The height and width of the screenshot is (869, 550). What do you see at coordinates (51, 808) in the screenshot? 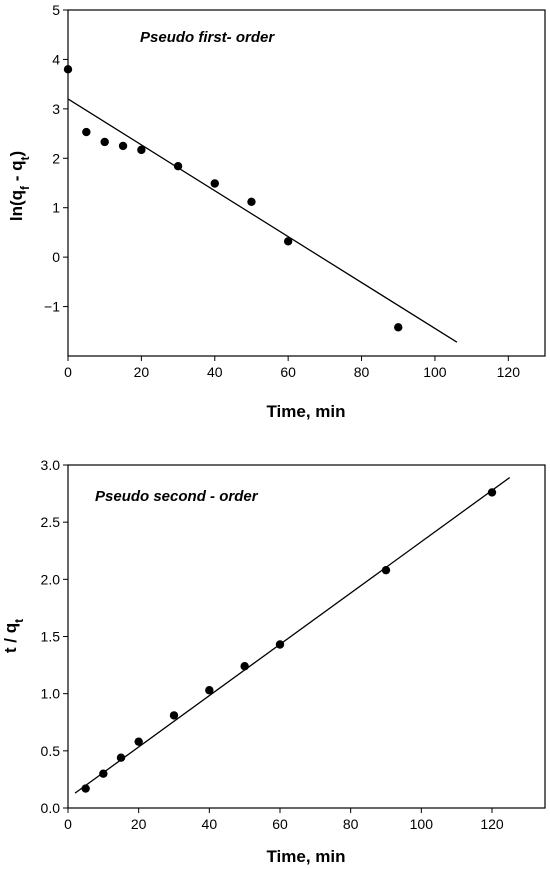
I see `y-tick-label: 0.0` at bounding box center [51, 808].